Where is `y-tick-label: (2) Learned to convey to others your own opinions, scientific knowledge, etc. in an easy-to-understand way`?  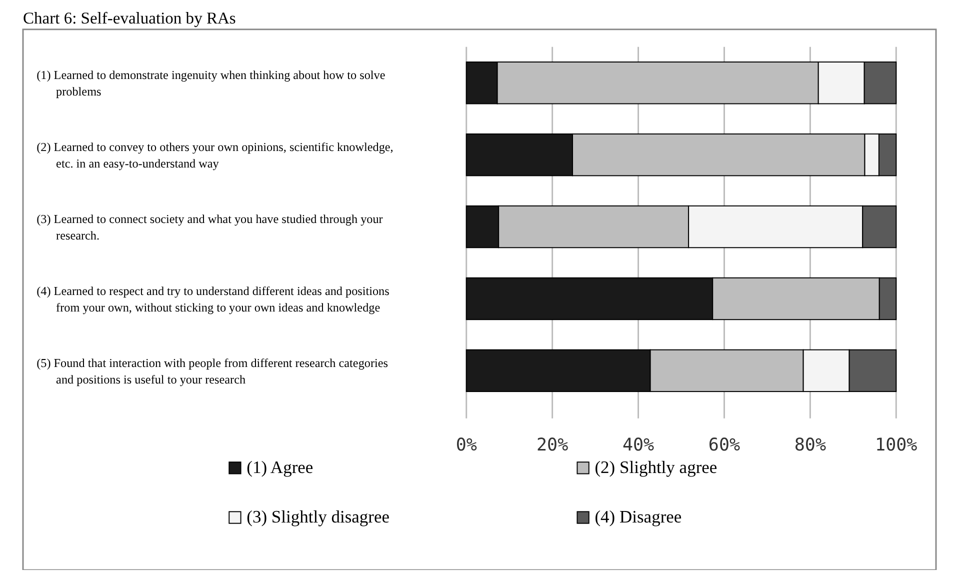 y-tick-label: (2) Learned to convey to others your own opinions, scientific knowledge, etc. in an easy-to-understand way is located at coordinates (215, 155).